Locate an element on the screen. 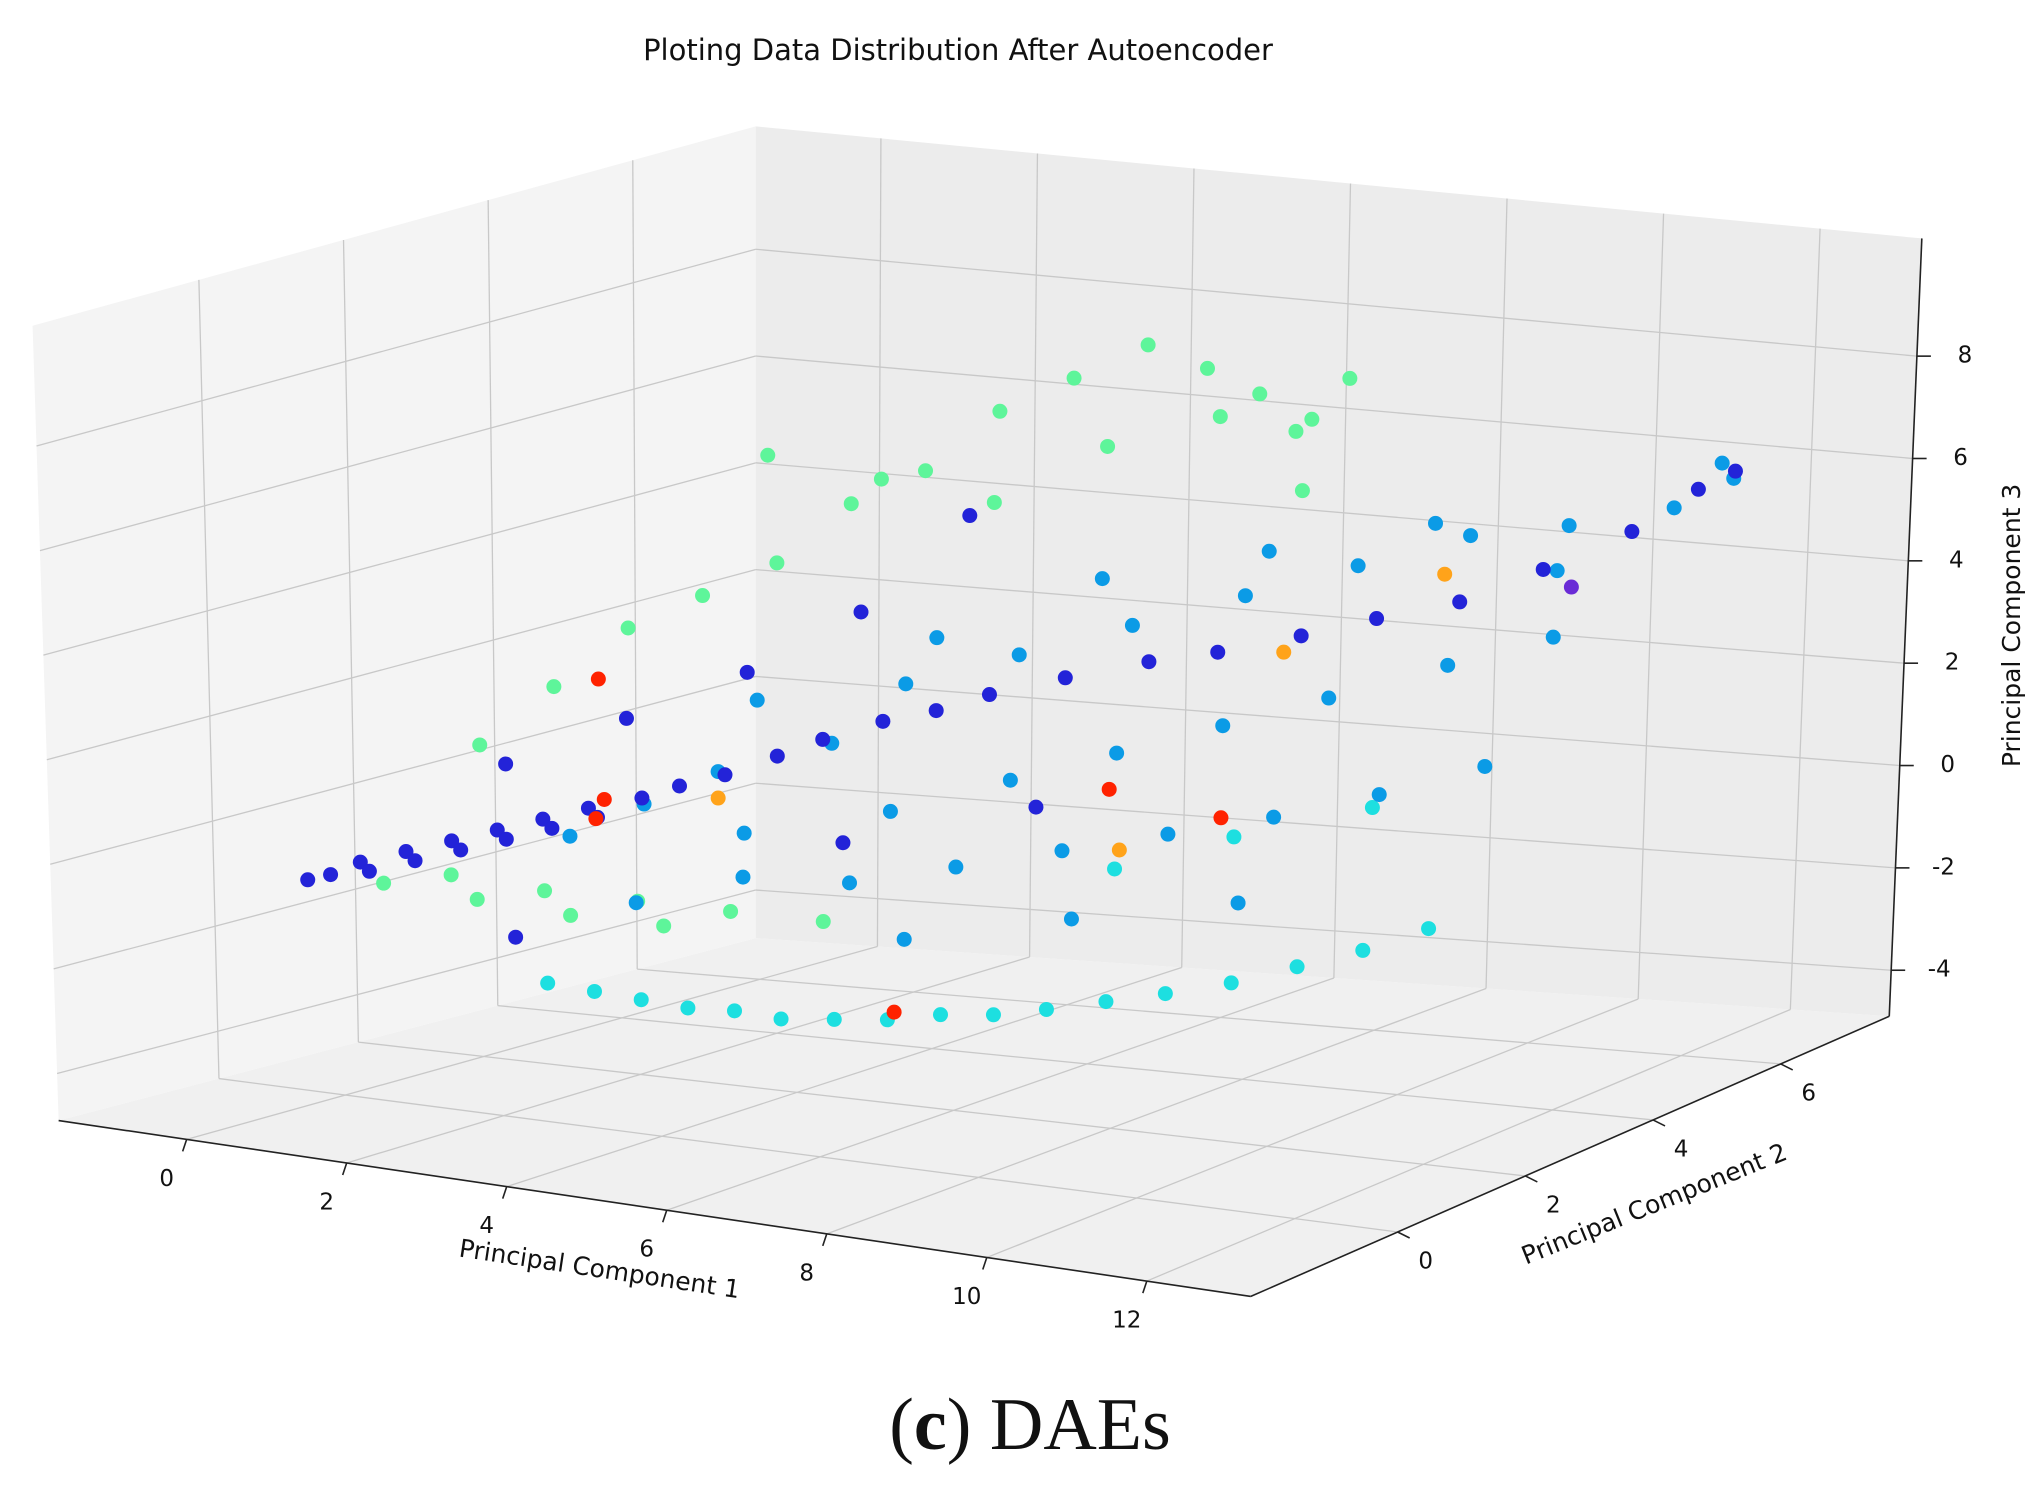 The height and width of the screenshot is (1488, 2043). caption: (c) DAEs is located at coordinates (1030, 1425).